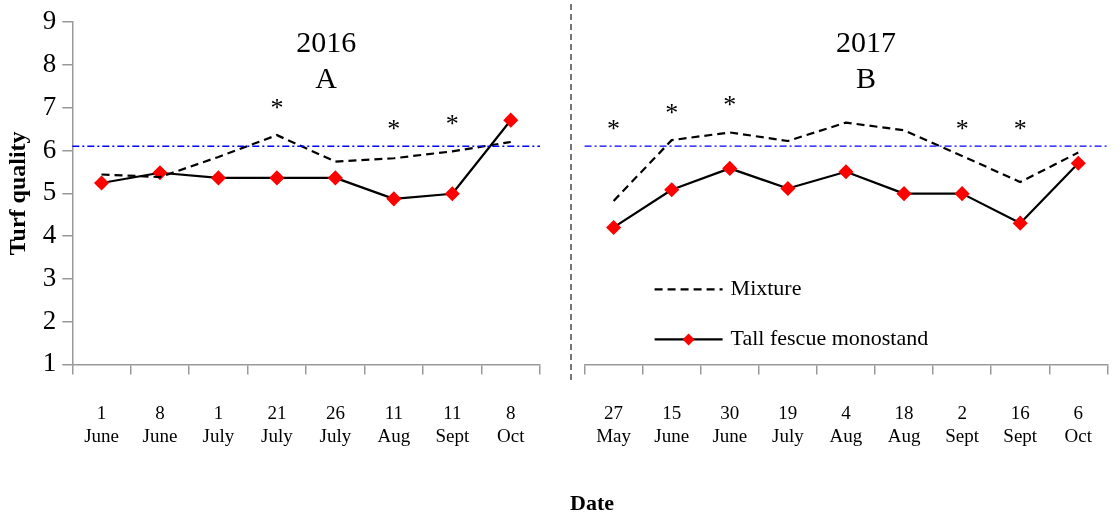 This screenshot has height=516, width=1120. I want to click on x-tick-label: 1 June, so click(101, 423).